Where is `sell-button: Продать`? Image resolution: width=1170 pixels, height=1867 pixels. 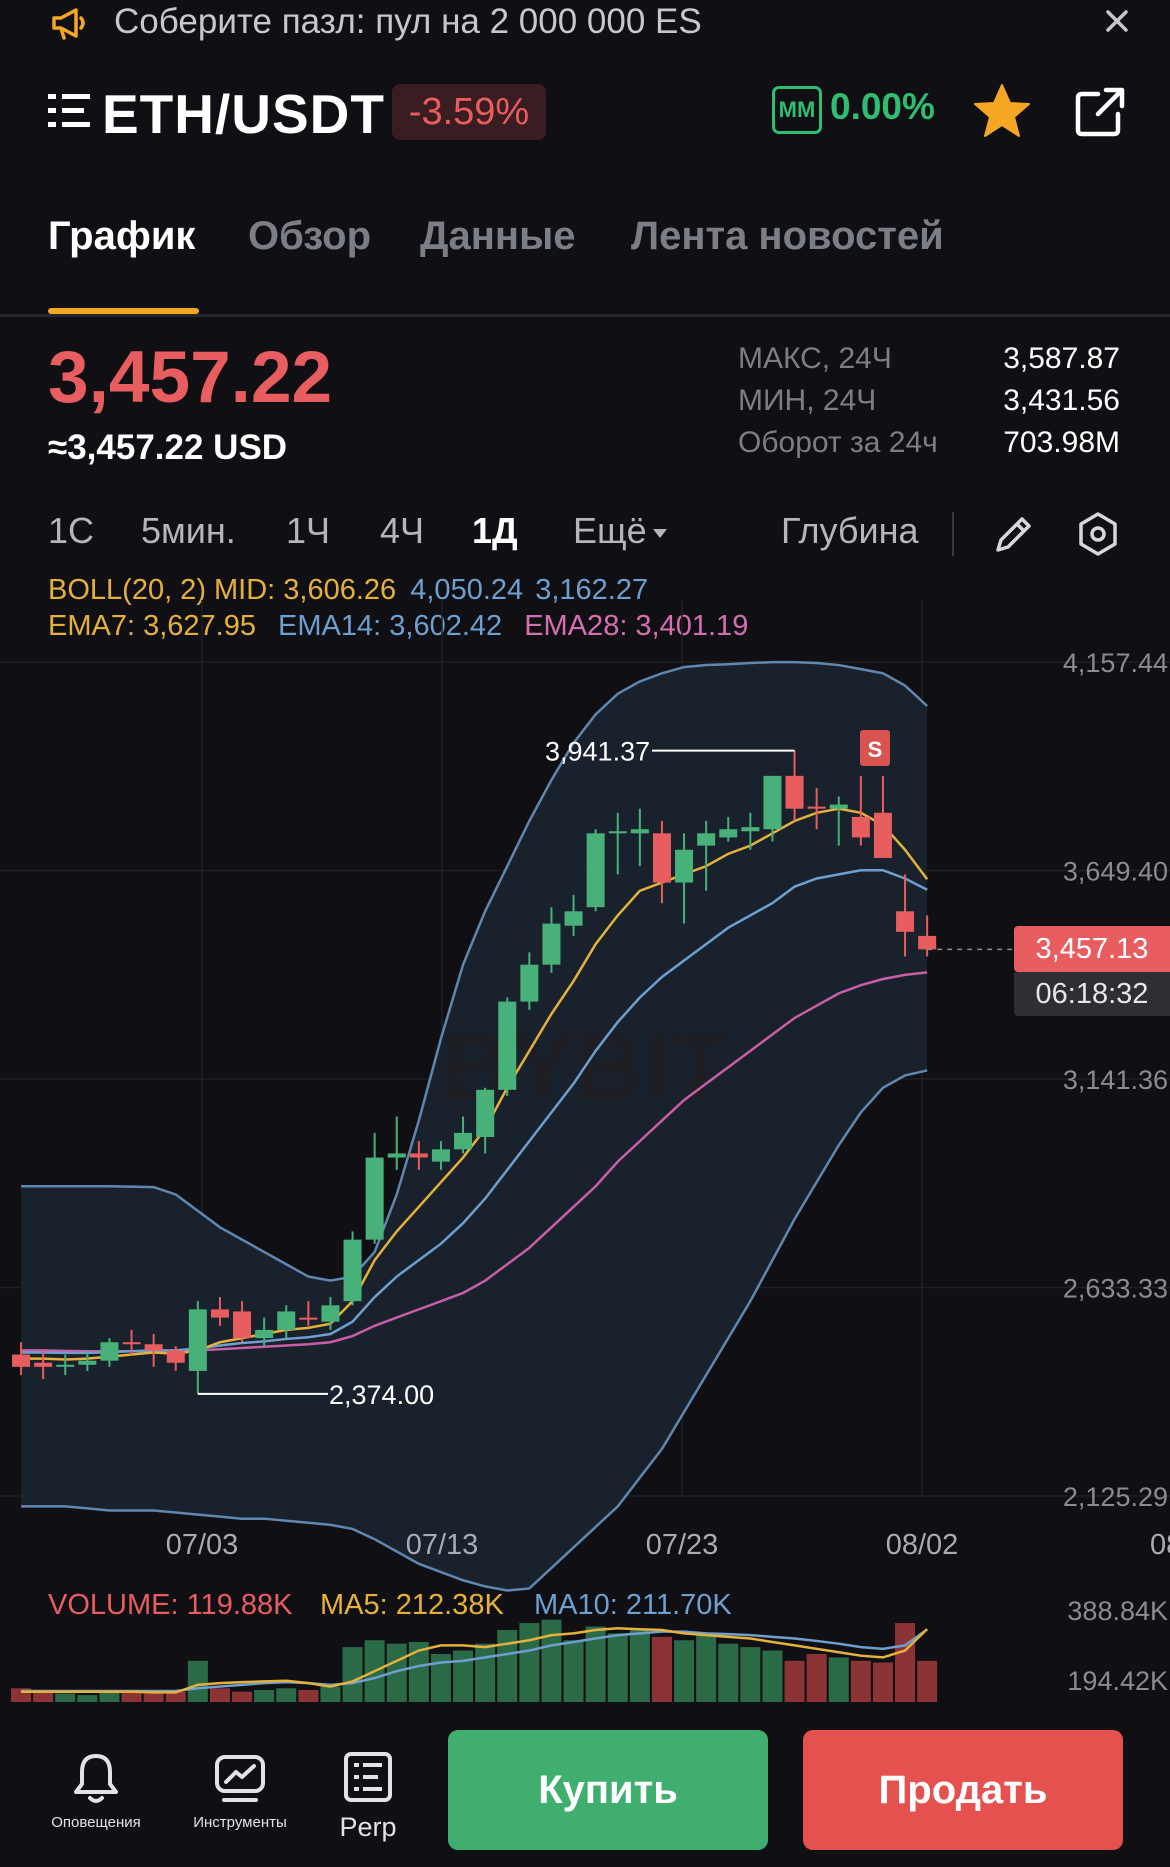 sell-button: Продать is located at coordinates (963, 1790).